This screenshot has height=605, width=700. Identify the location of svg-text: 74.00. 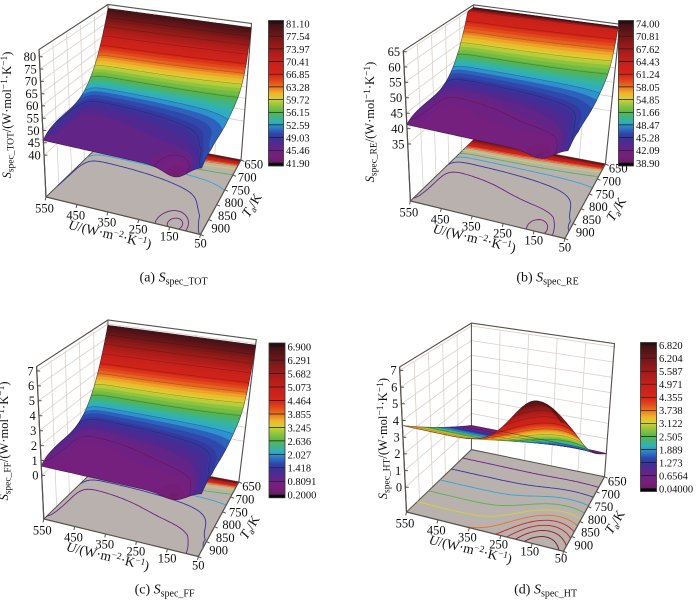
(648, 24).